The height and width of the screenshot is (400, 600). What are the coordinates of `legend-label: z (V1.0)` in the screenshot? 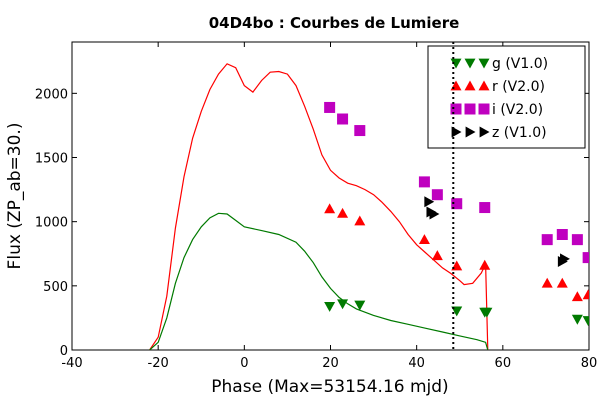 It's located at (519, 133).